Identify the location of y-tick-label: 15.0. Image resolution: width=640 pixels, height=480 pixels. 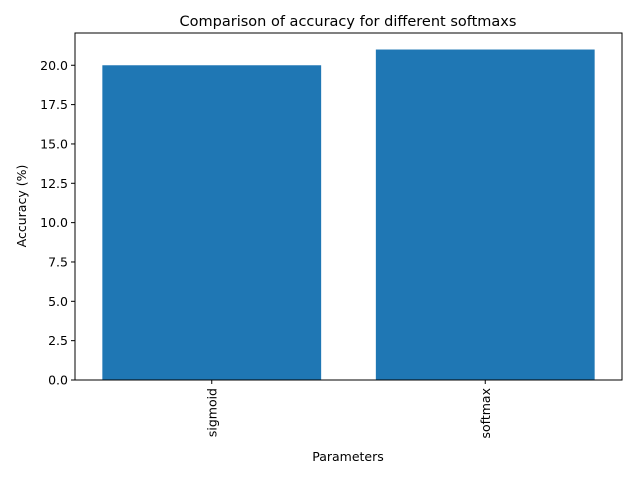
(54, 143).